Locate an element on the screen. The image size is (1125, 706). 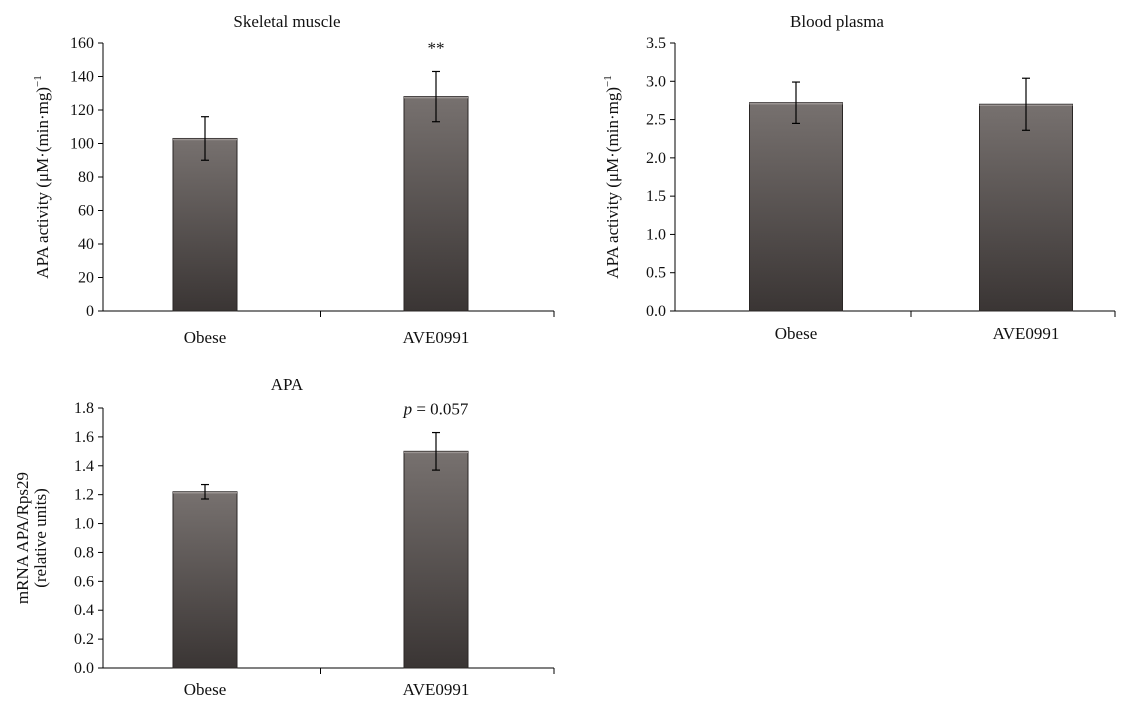
y-tick-label: 1.5 is located at coordinates (656, 196).